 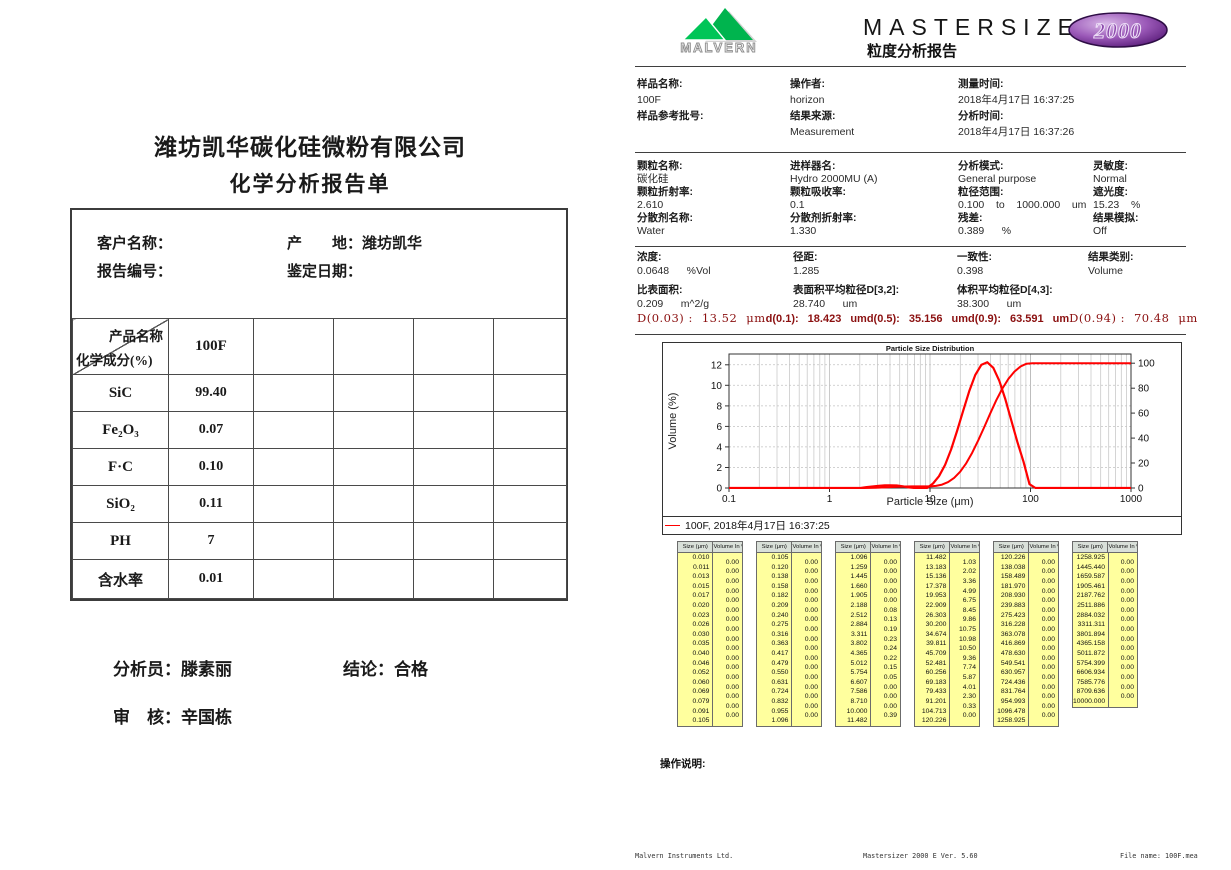 I want to click on chart-legend: 100F, 2018年4月17日 16:37:25, so click(x=922, y=525).